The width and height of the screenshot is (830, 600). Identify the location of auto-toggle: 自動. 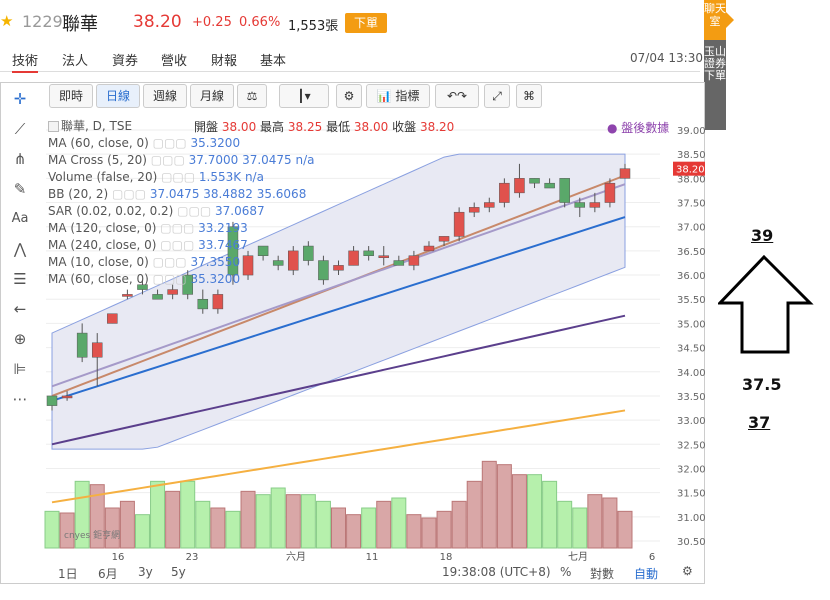
(646, 574).